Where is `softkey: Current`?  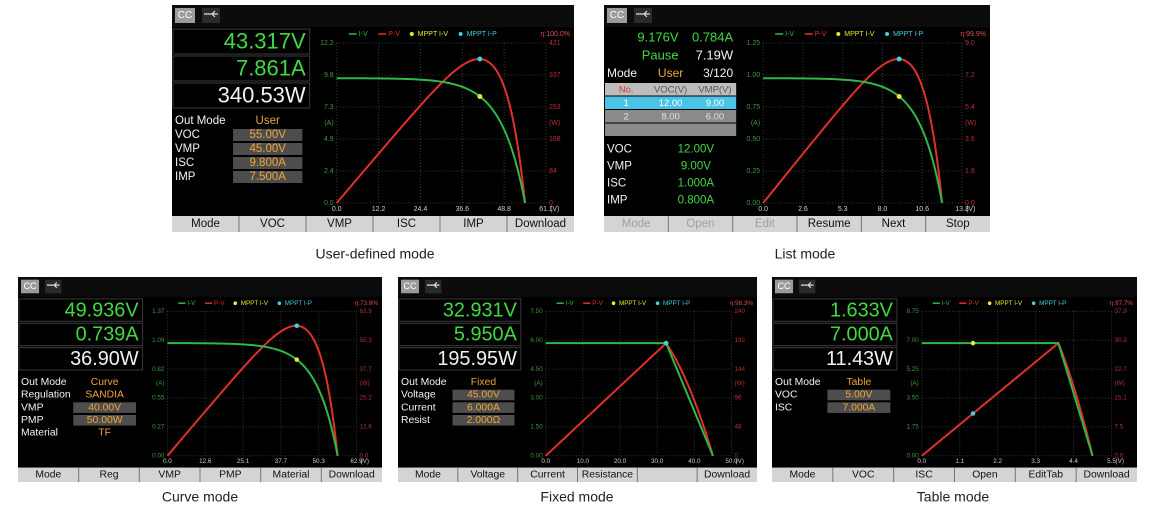 softkey: Current is located at coordinates (547, 475).